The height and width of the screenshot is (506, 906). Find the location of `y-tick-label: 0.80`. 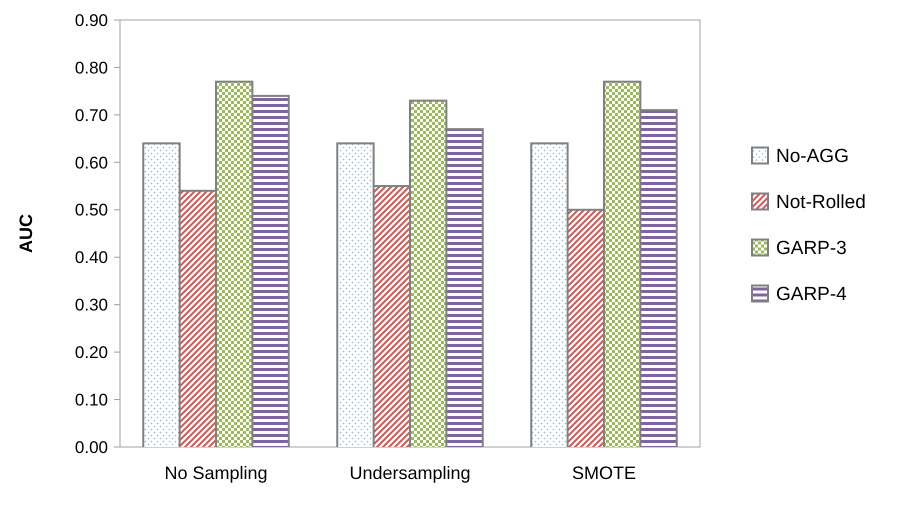

y-tick-label: 0.80 is located at coordinates (91, 68).